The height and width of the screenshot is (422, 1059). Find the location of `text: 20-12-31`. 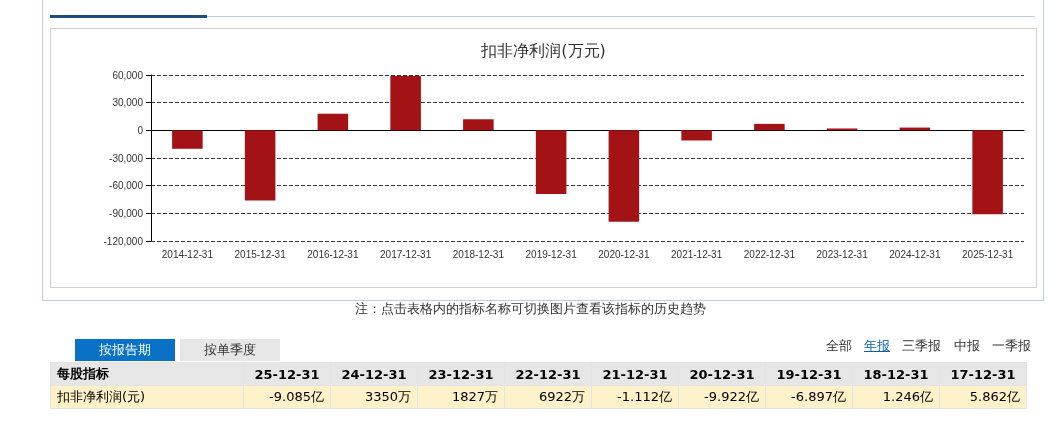

text: 20-12-31 is located at coordinates (722, 374).